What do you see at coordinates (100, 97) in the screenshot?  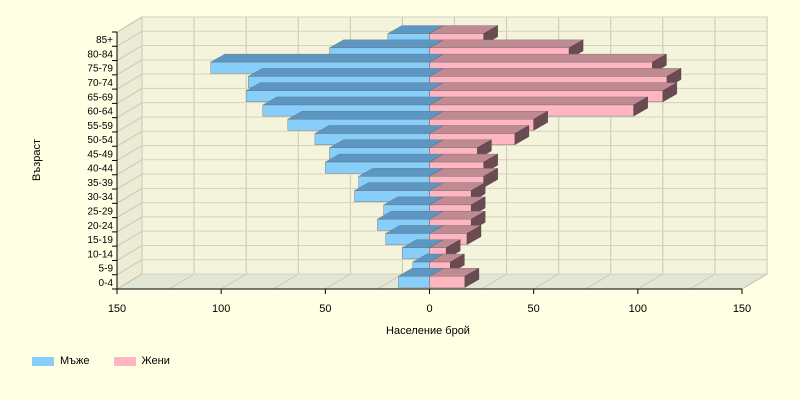 I see `y-tick-label: 65-69` at bounding box center [100, 97].